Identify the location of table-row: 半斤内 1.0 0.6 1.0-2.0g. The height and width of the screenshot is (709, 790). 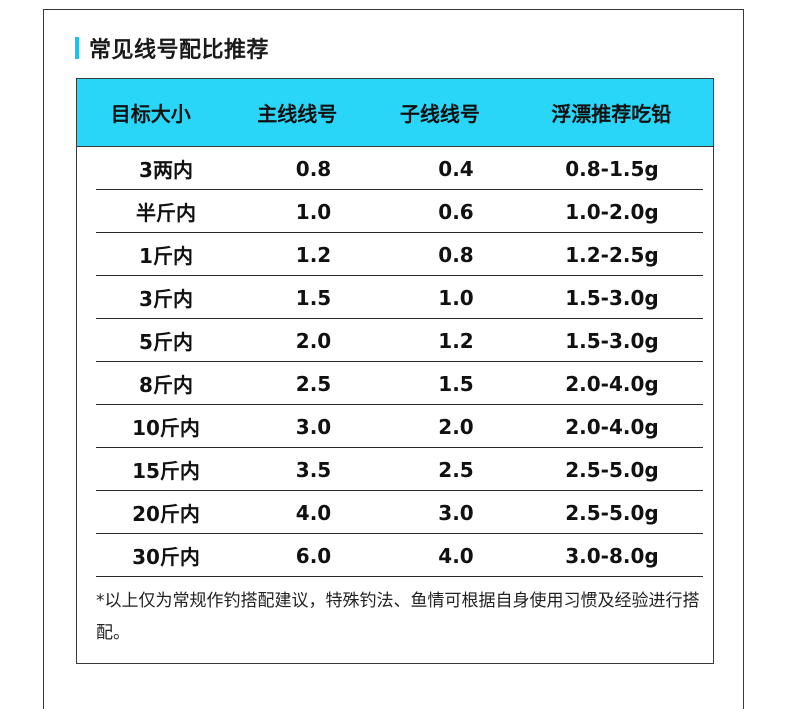
(399, 212).